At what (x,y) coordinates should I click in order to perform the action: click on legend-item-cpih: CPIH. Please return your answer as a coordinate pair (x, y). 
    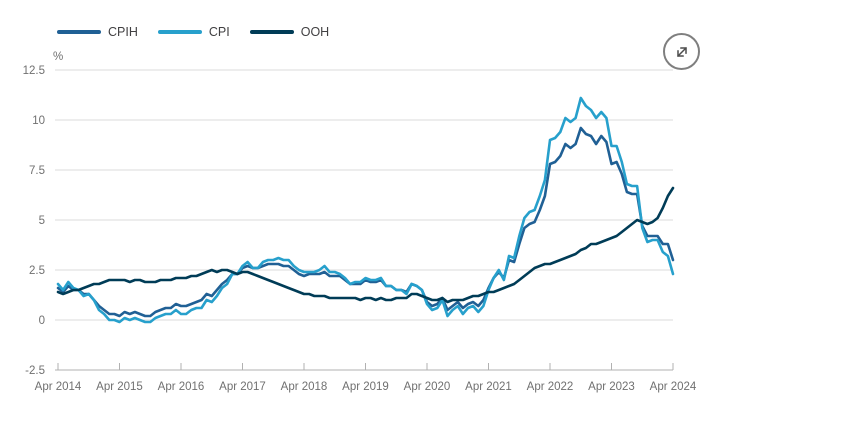
    Looking at the image, I should click on (97, 32).